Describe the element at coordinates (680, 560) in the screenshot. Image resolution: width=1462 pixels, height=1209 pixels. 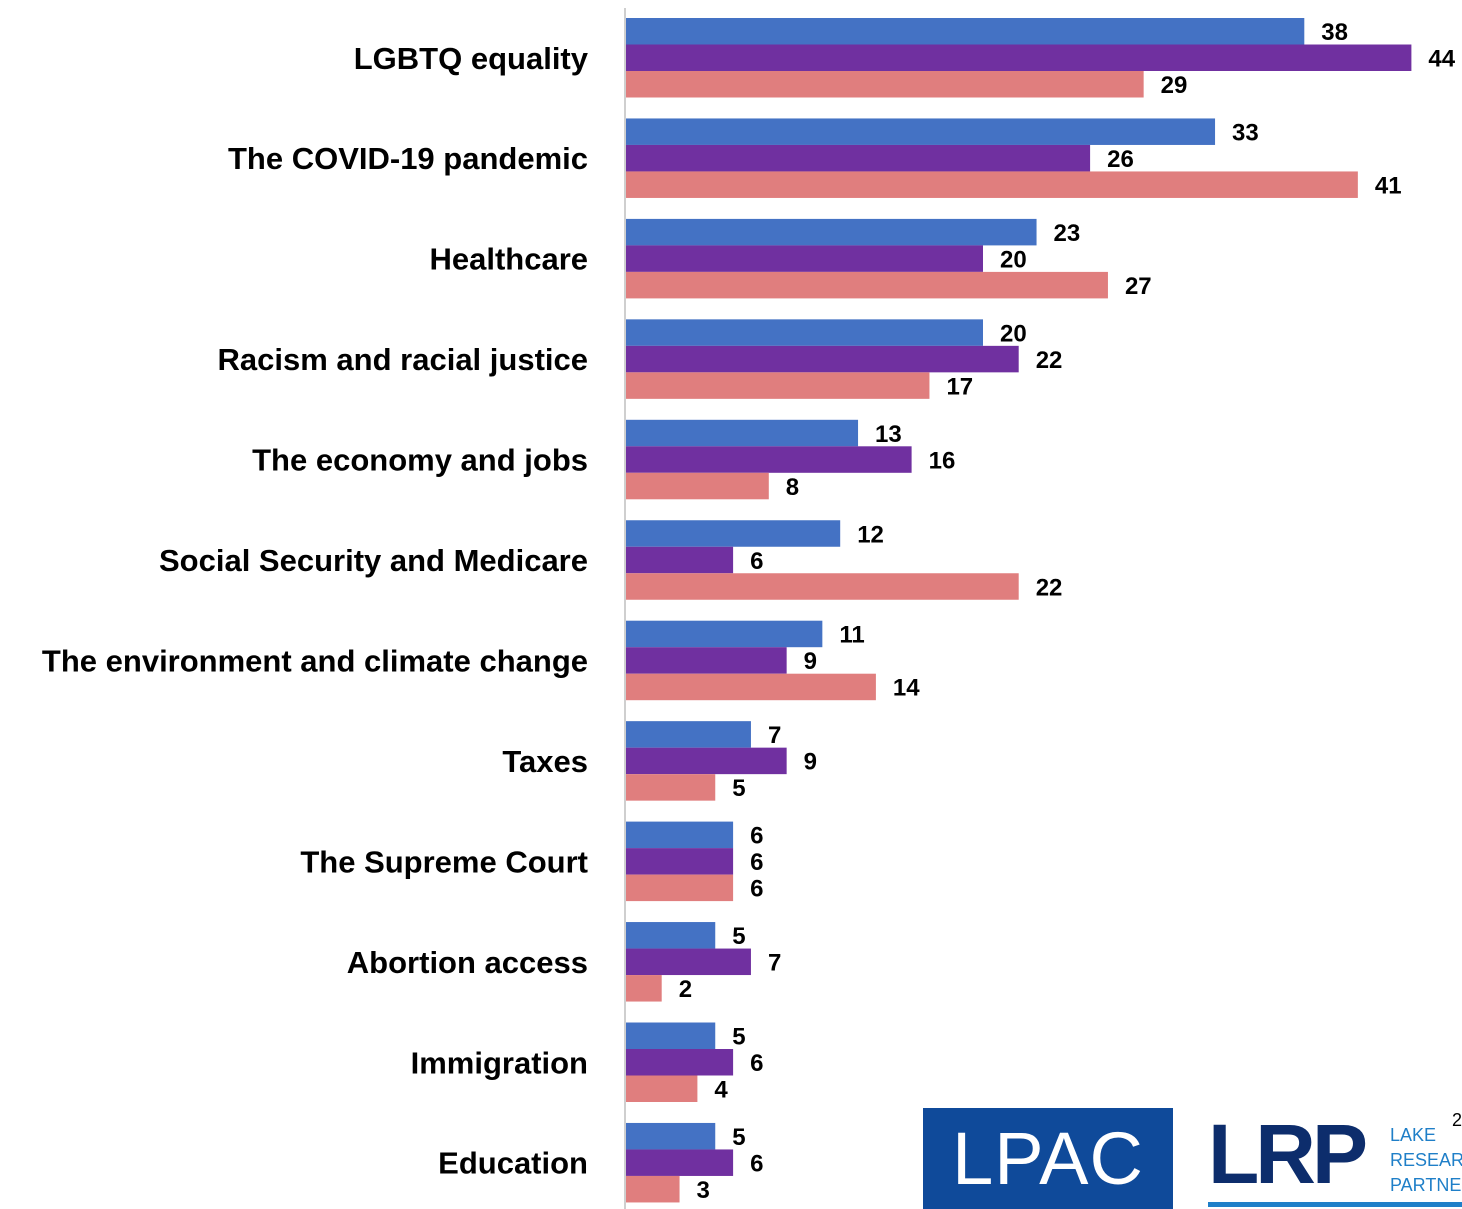
I see `bar-series2-social-security-and-medicare` at that location.